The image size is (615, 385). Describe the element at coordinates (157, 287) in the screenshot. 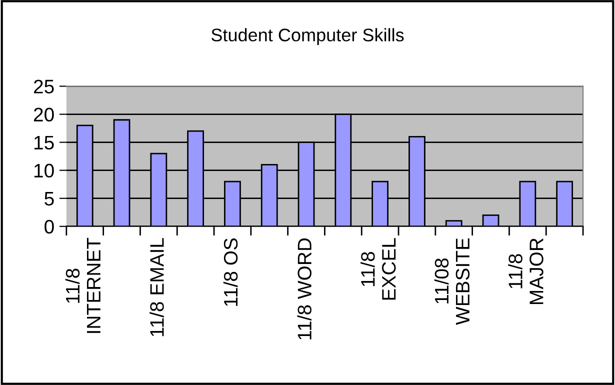

I see `x-tick-label: 11/8 EMAIL` at that location.